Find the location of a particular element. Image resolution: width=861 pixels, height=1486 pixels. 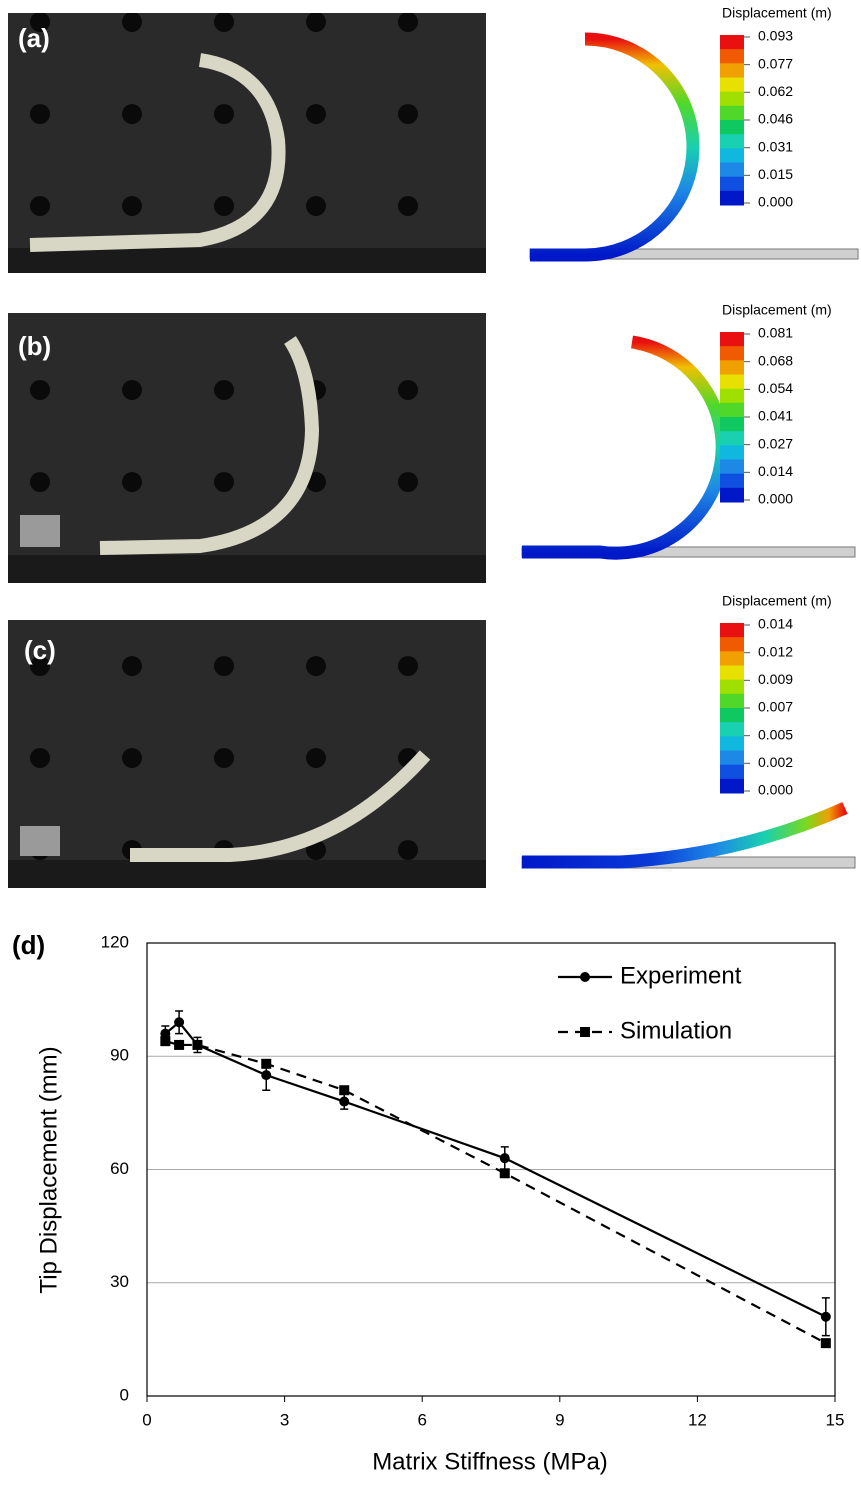

colorbar-label: 0.015 is located at coordinates (775, 174).